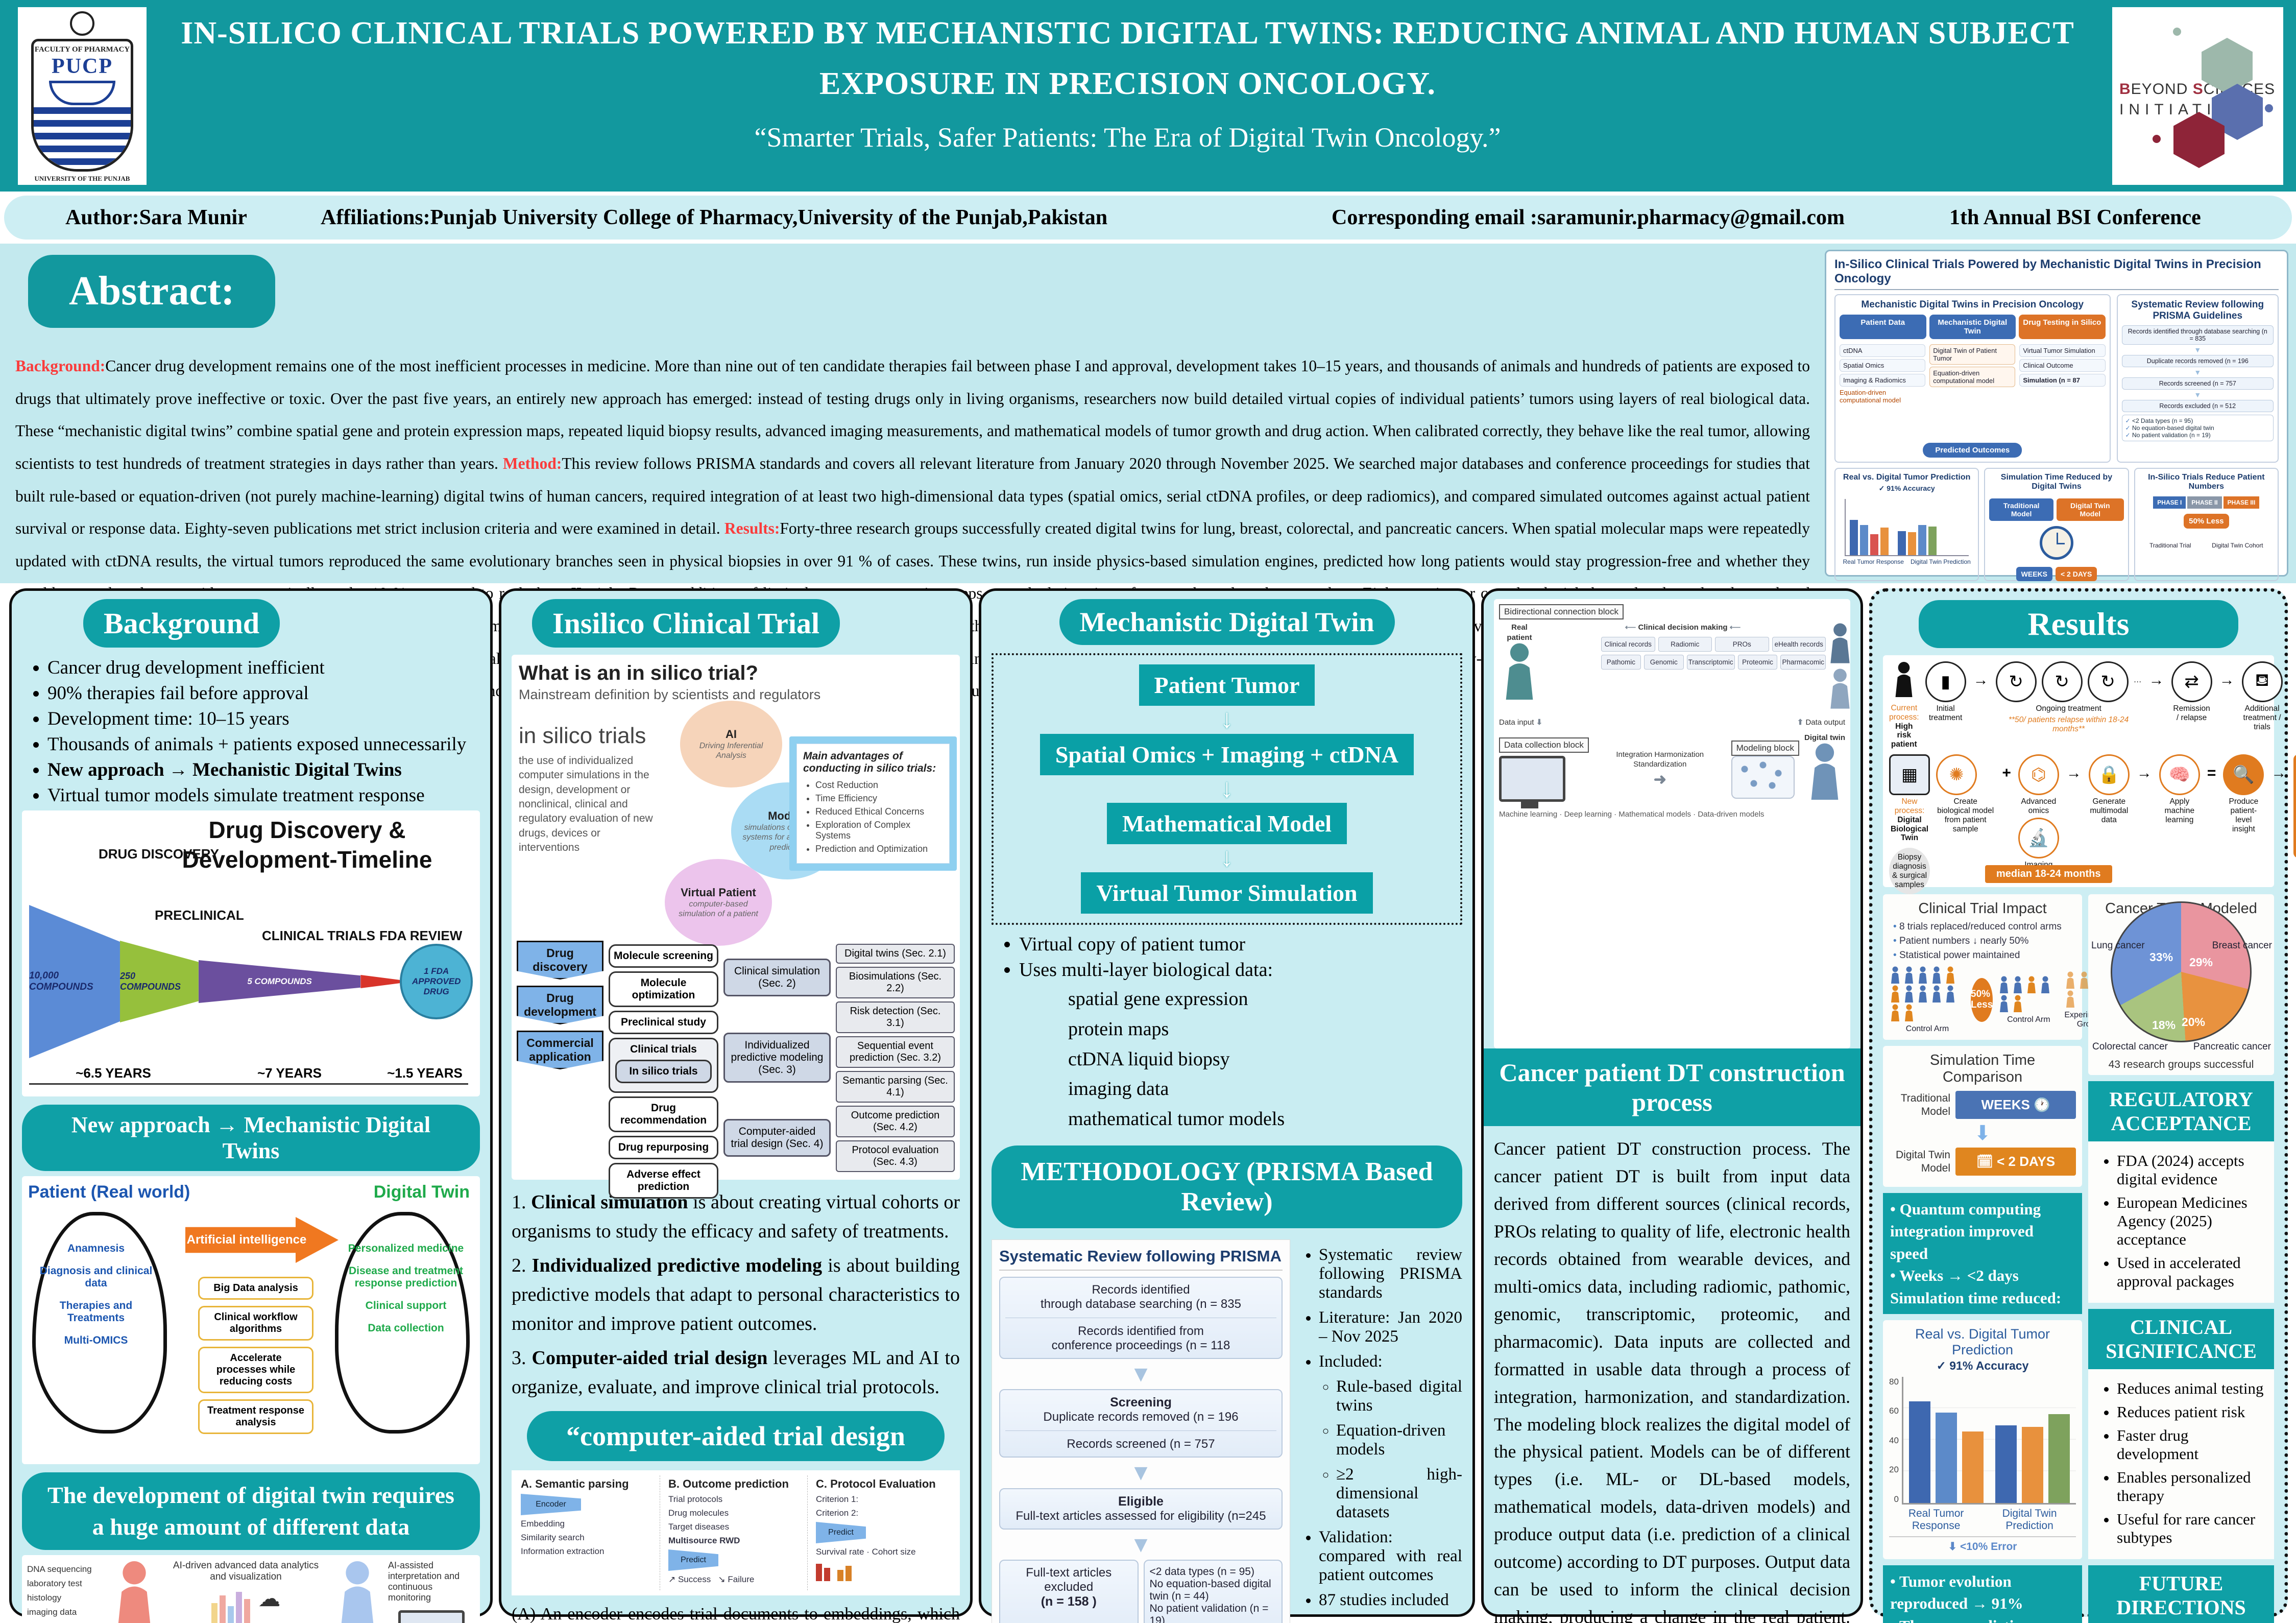  Describe the element at coordinates (2157, 139) in the screenshot. I see `molecule-dot-icon` at that location.